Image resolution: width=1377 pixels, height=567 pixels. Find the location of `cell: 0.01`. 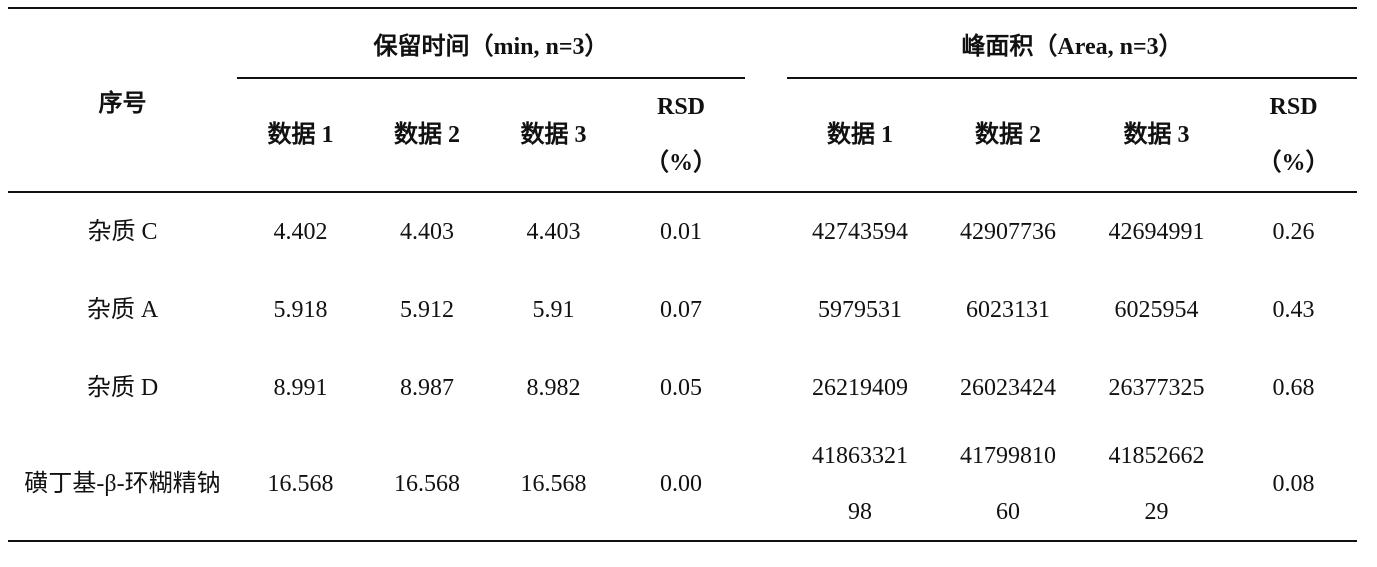

cell: 0.01 is located at coordinates (681, 231).